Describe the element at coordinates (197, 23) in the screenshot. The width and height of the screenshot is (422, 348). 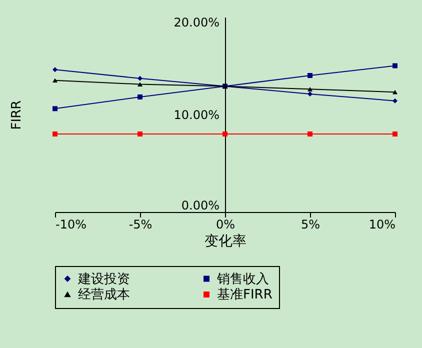
I see `y-tick-label: 20.00%` at that location.